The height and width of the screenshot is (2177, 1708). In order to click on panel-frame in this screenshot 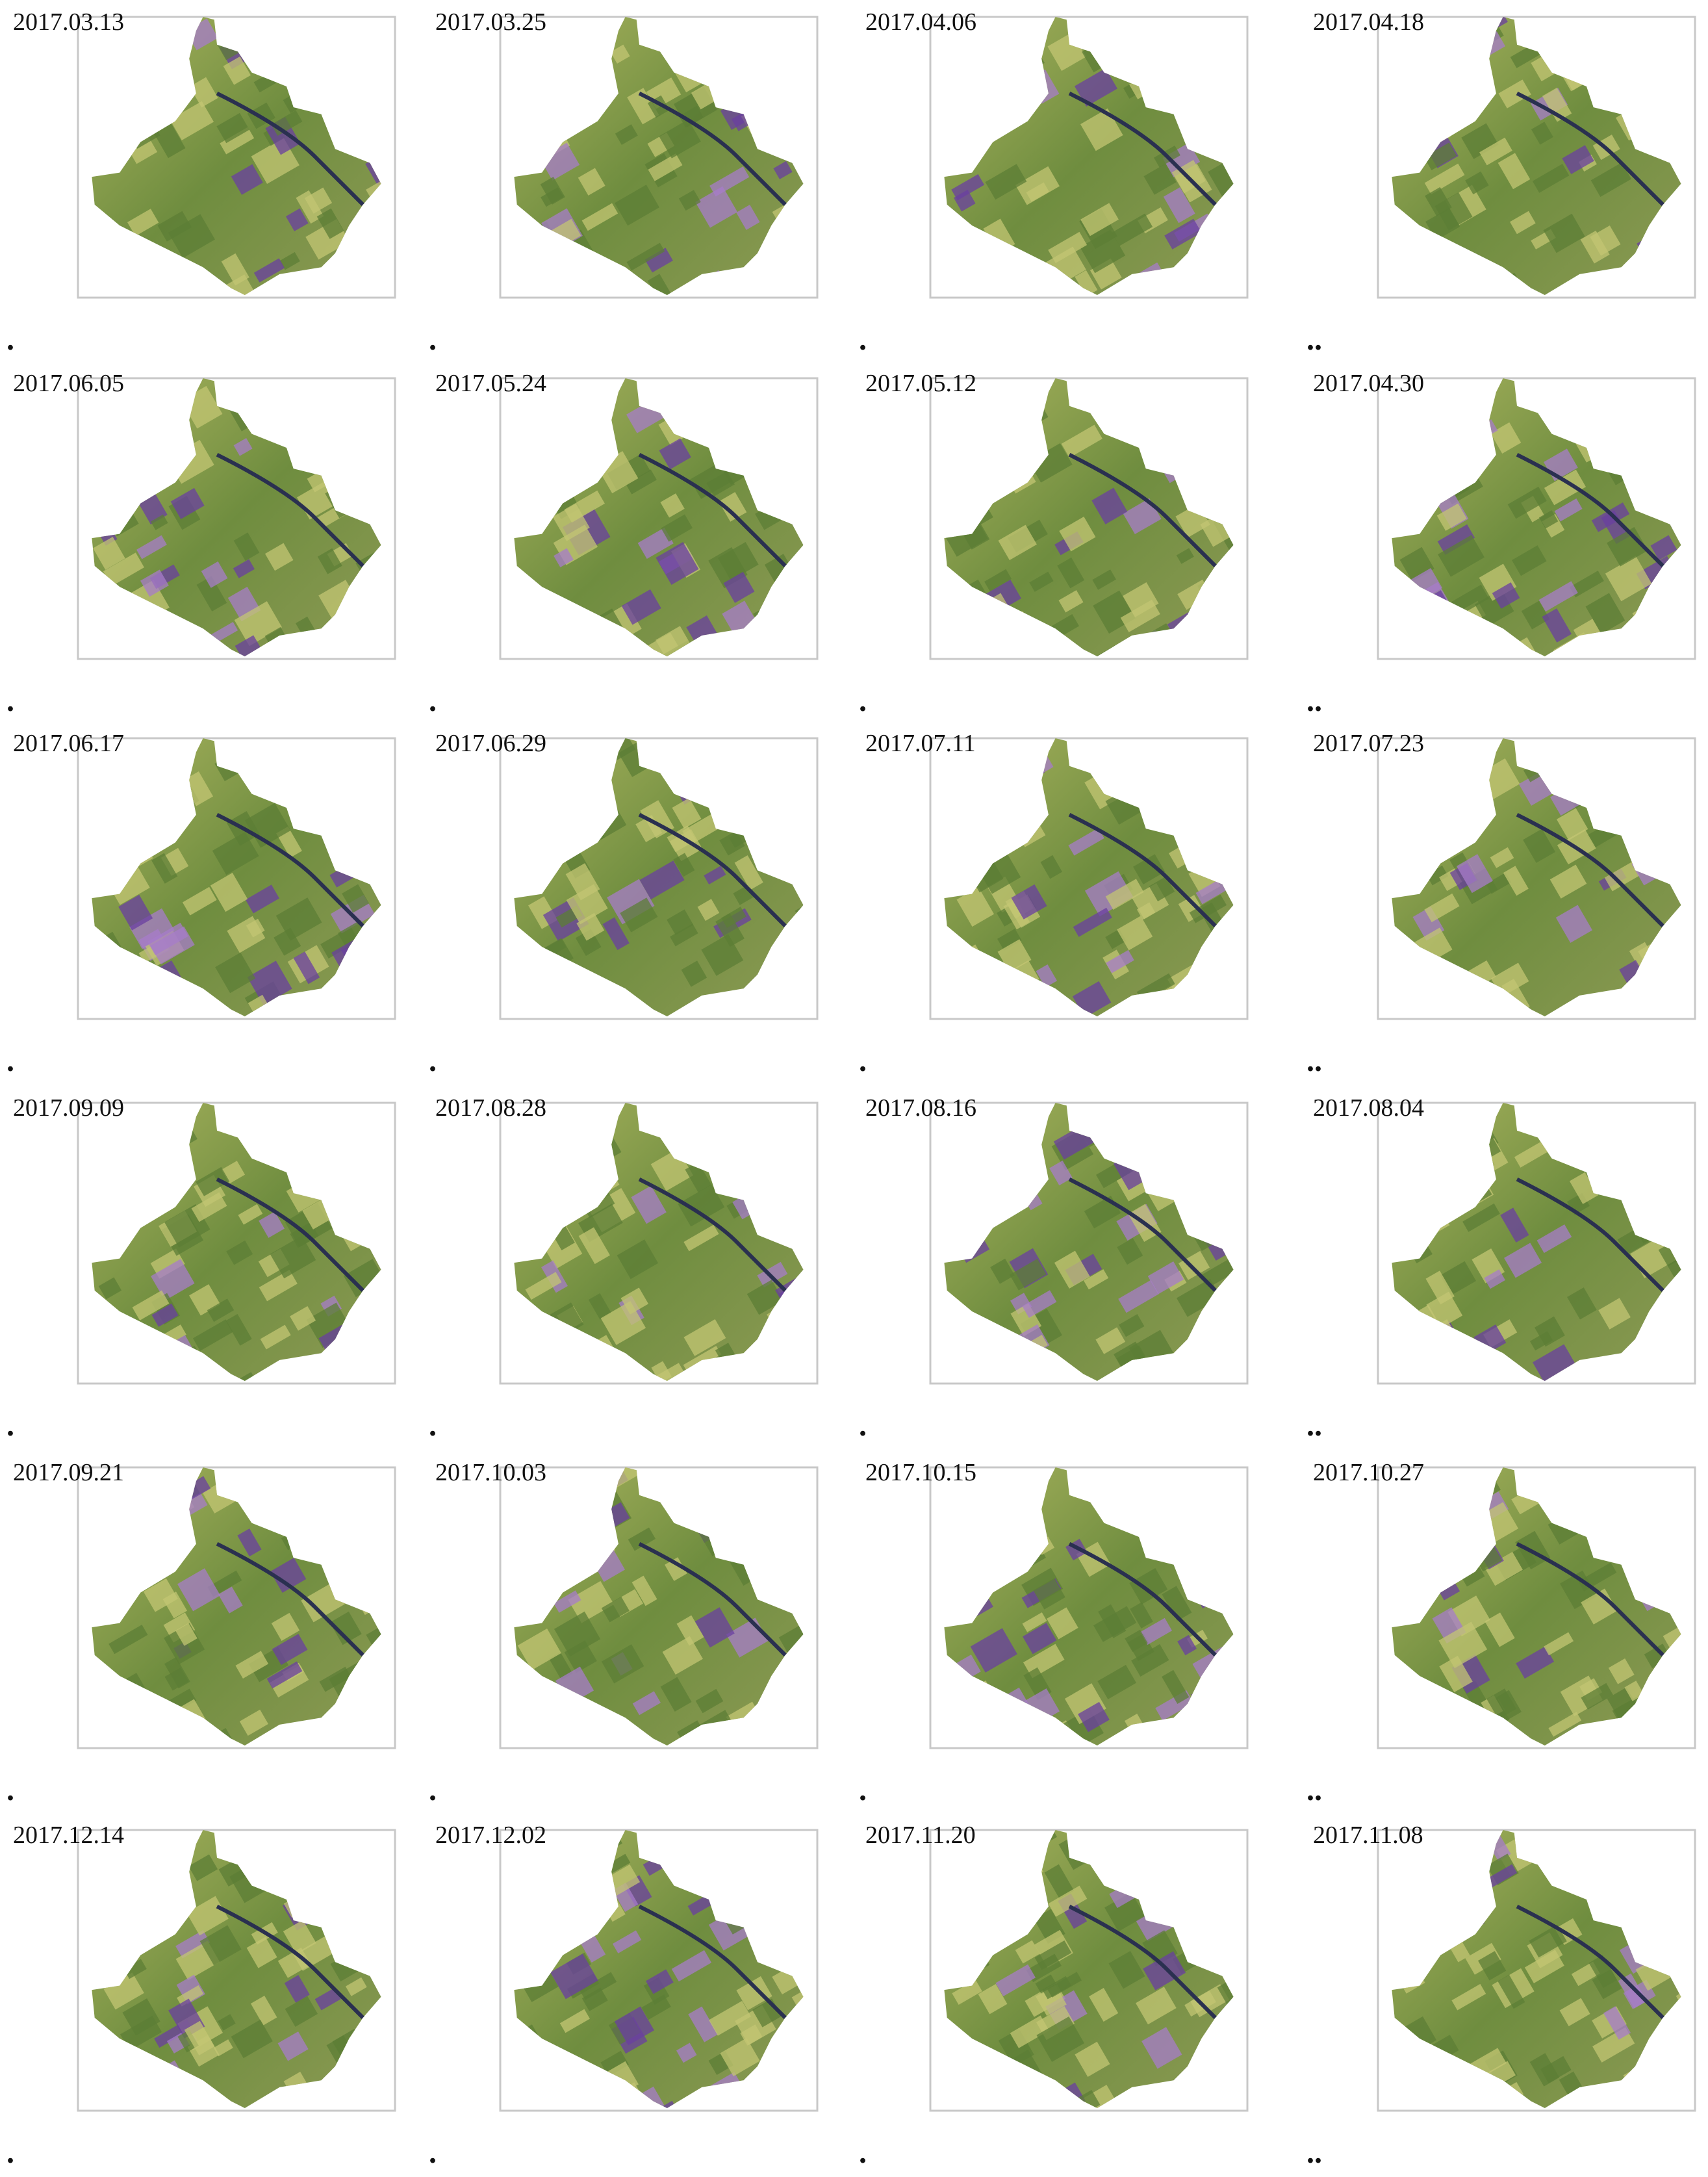, I will do `click(1536, 157)`.